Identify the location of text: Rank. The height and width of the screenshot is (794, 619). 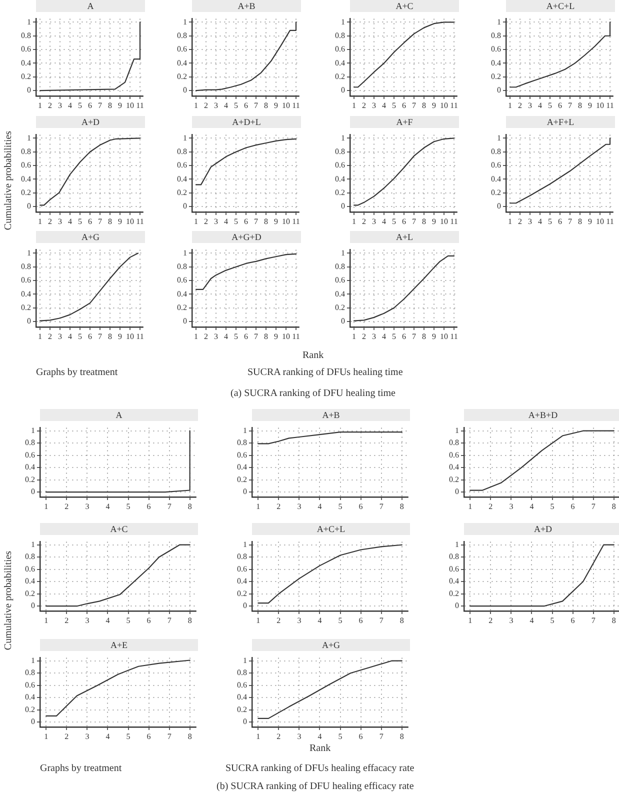
(320, 748).